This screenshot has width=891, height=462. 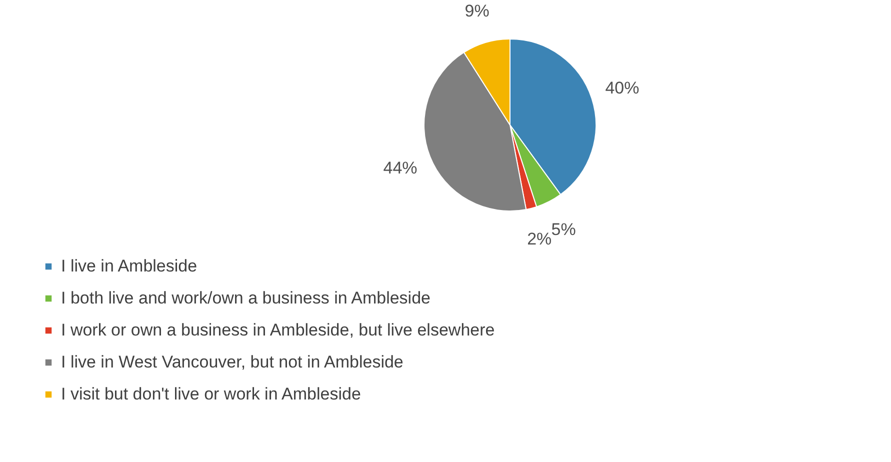 I want to click on data-label: 9%, so click(x=477, y=11).